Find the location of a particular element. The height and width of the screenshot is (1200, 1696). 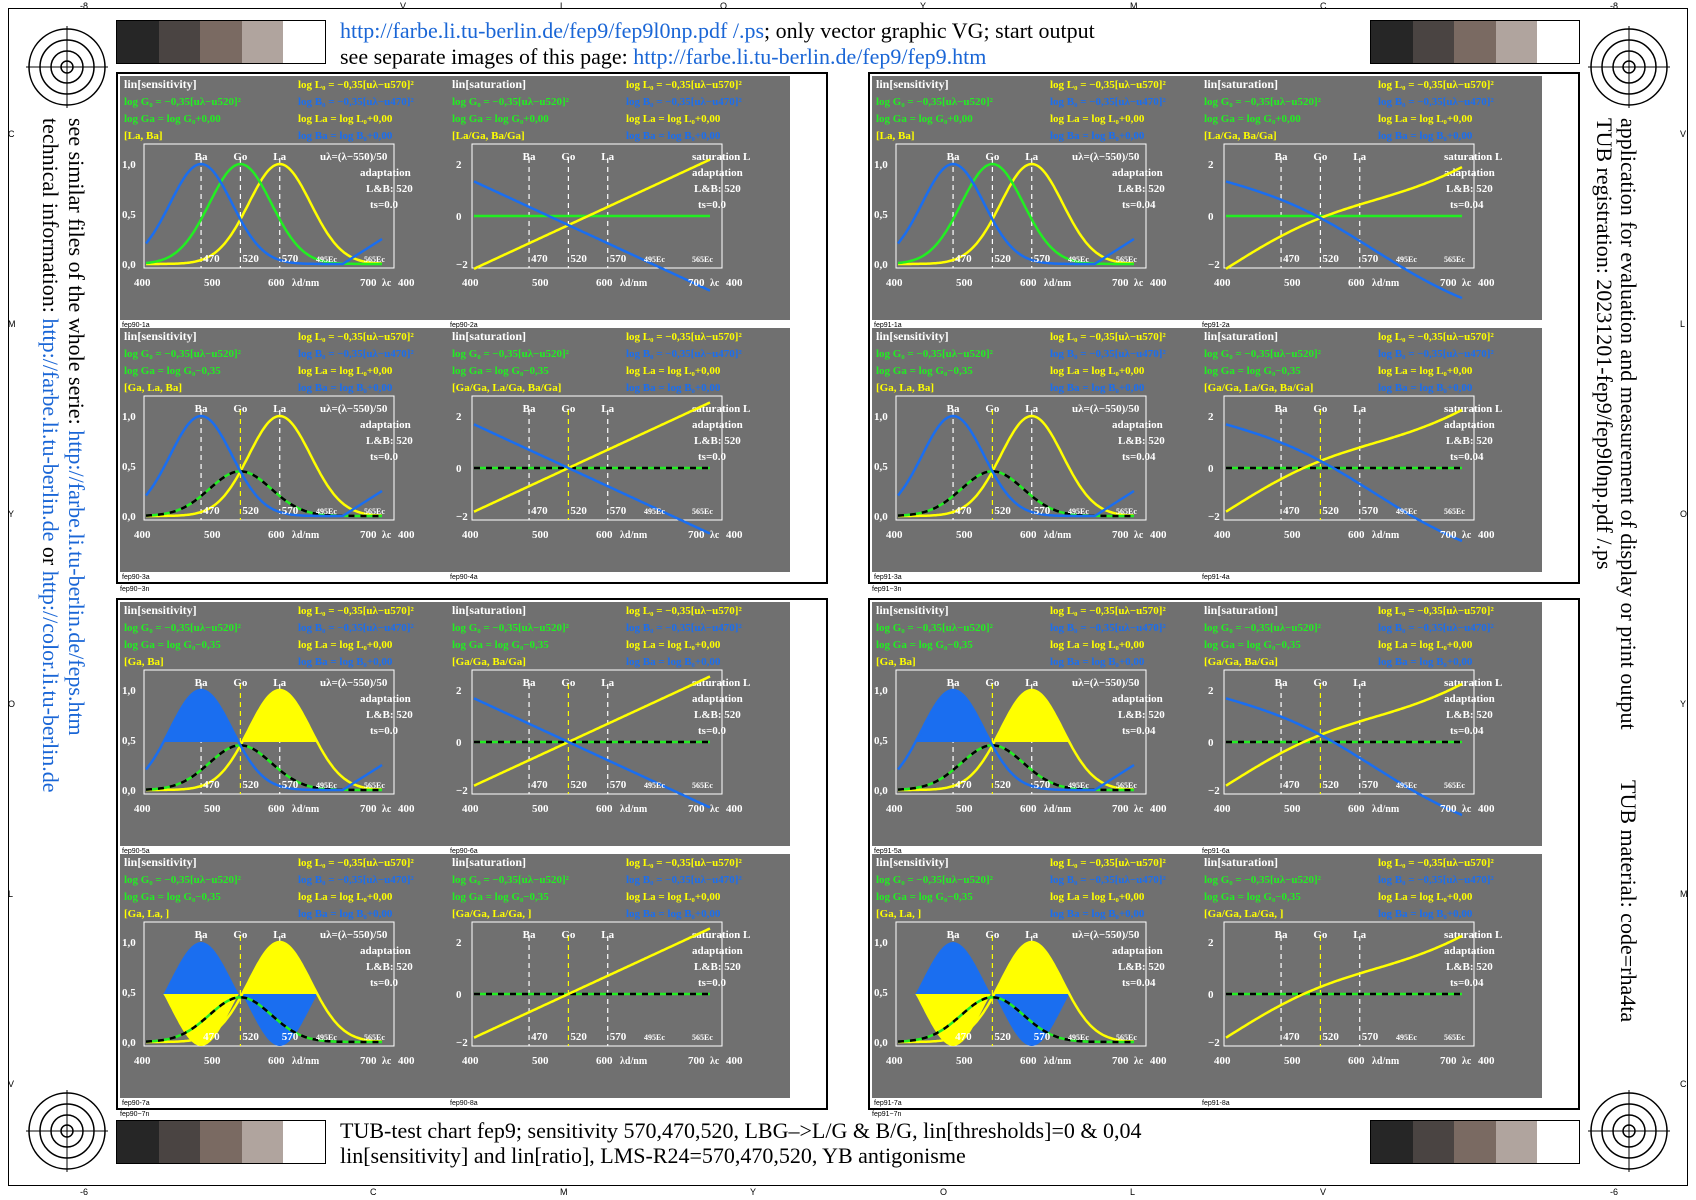

edge-tick-left: V is located at coordinates (11, 1084).